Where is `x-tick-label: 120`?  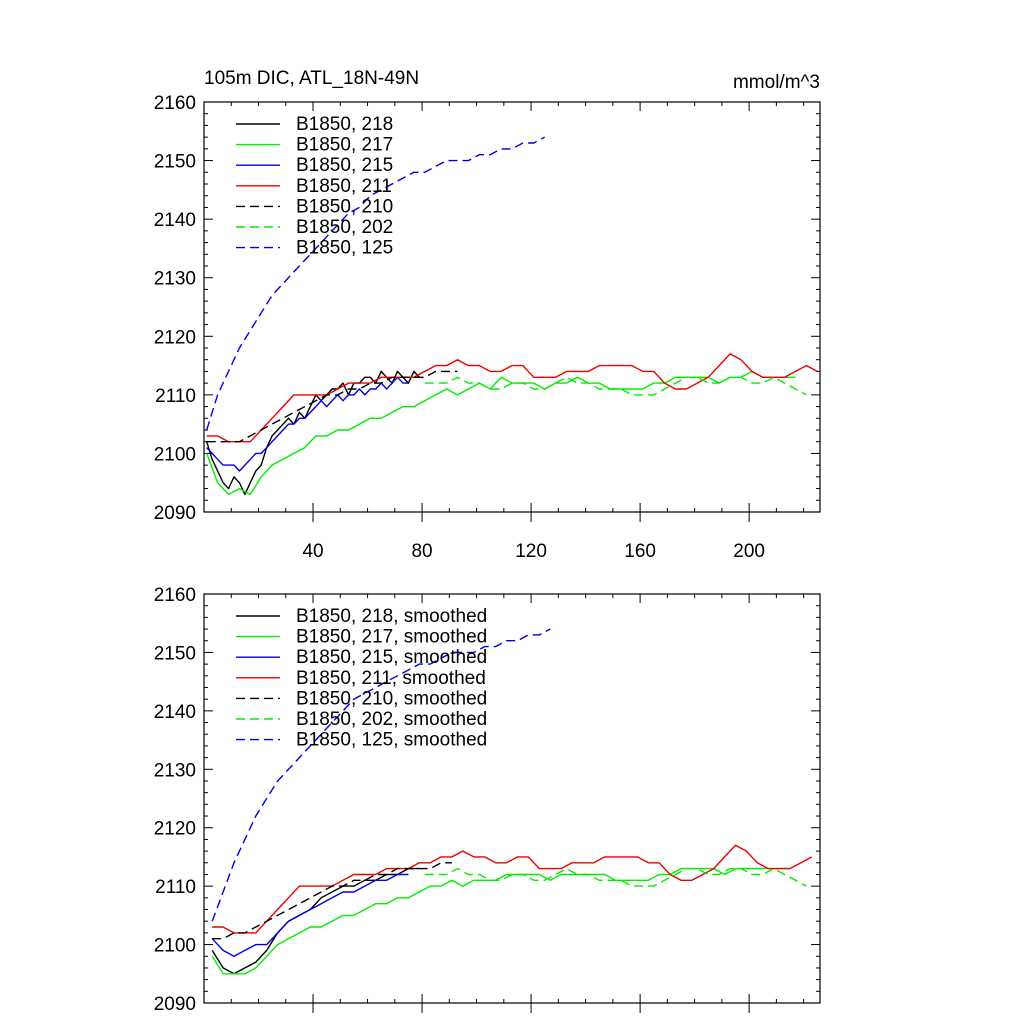 x-tick-label: 120 is located at coordinates (531, 551).